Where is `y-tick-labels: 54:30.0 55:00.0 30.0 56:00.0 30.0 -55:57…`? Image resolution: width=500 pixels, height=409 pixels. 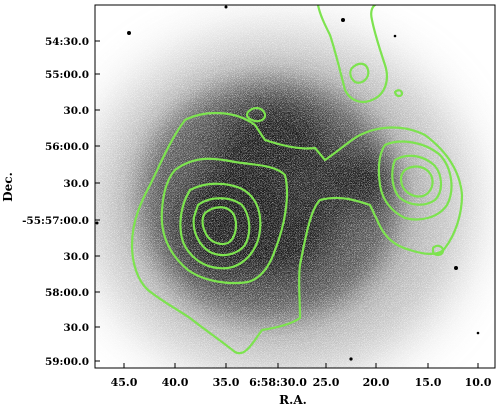 y-tick-labels: 54:30.0 55:00.0 30.0 56:00.0 30.0 -55:57… is located at coordinates (55, 202).